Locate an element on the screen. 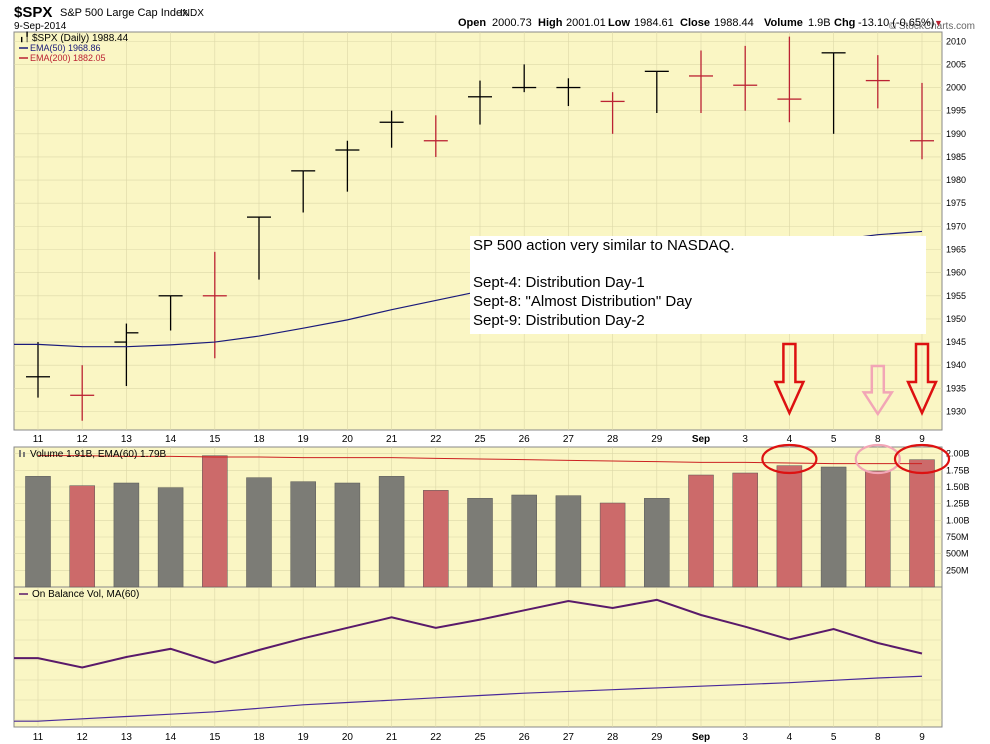 This screenshot has height=744, width=990. price-tick-label: 2005 is located at coordinates (956, 64).